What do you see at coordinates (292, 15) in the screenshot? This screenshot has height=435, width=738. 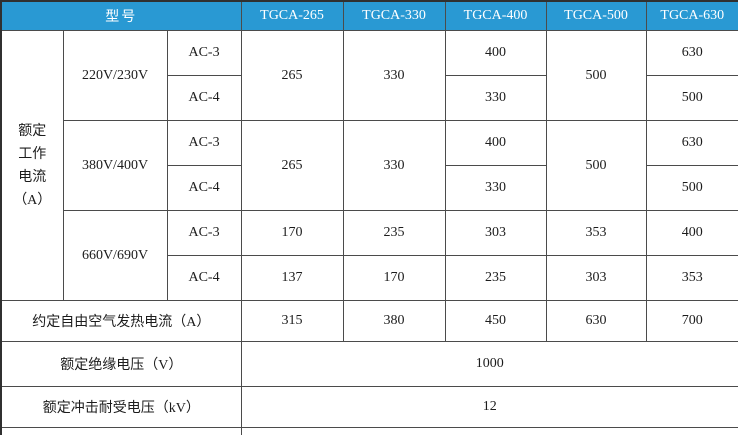 I see `header-col-tgca-265: TGCA-265` at bounding box center [292, 15].